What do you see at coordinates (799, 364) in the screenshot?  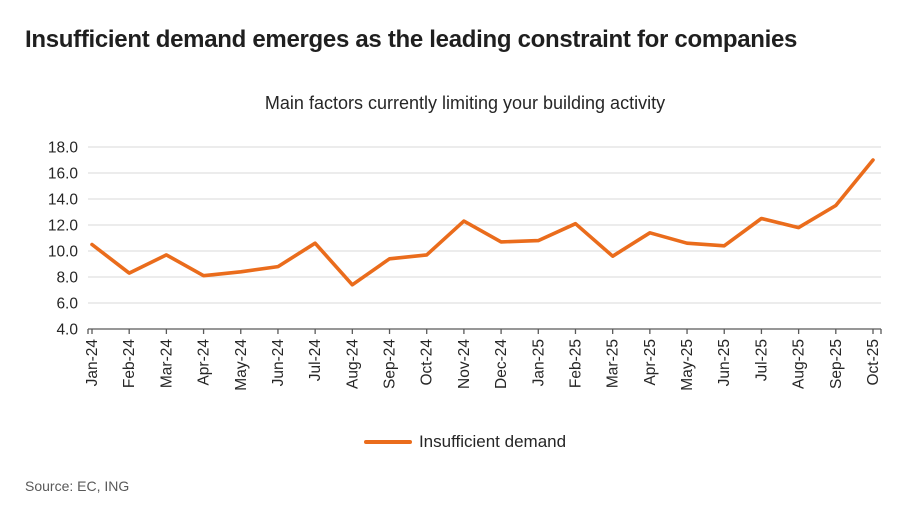 I see `x-tick-label: Aug-25` at bounding box center [799, 364].